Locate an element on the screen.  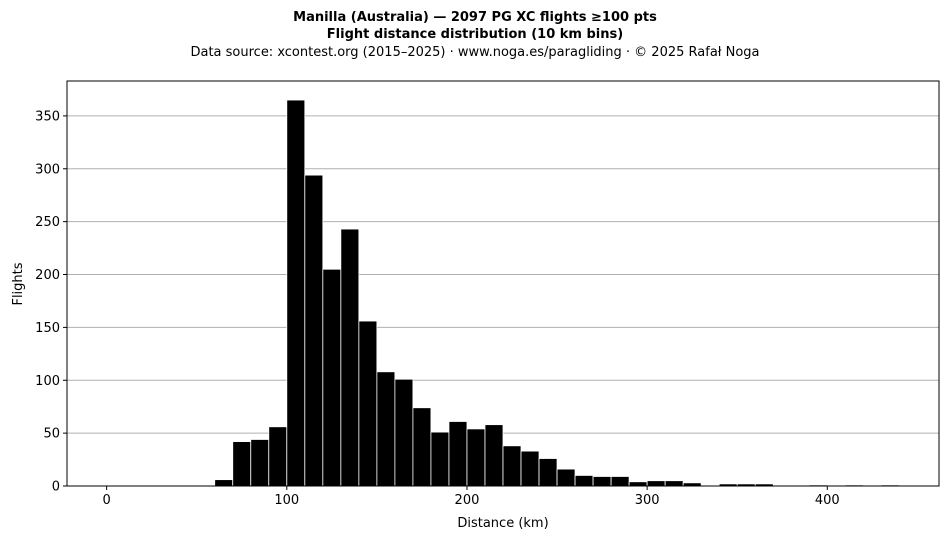
x-axis-ticks: 0 100 200 300 400 is located at coordinates (471, 497).